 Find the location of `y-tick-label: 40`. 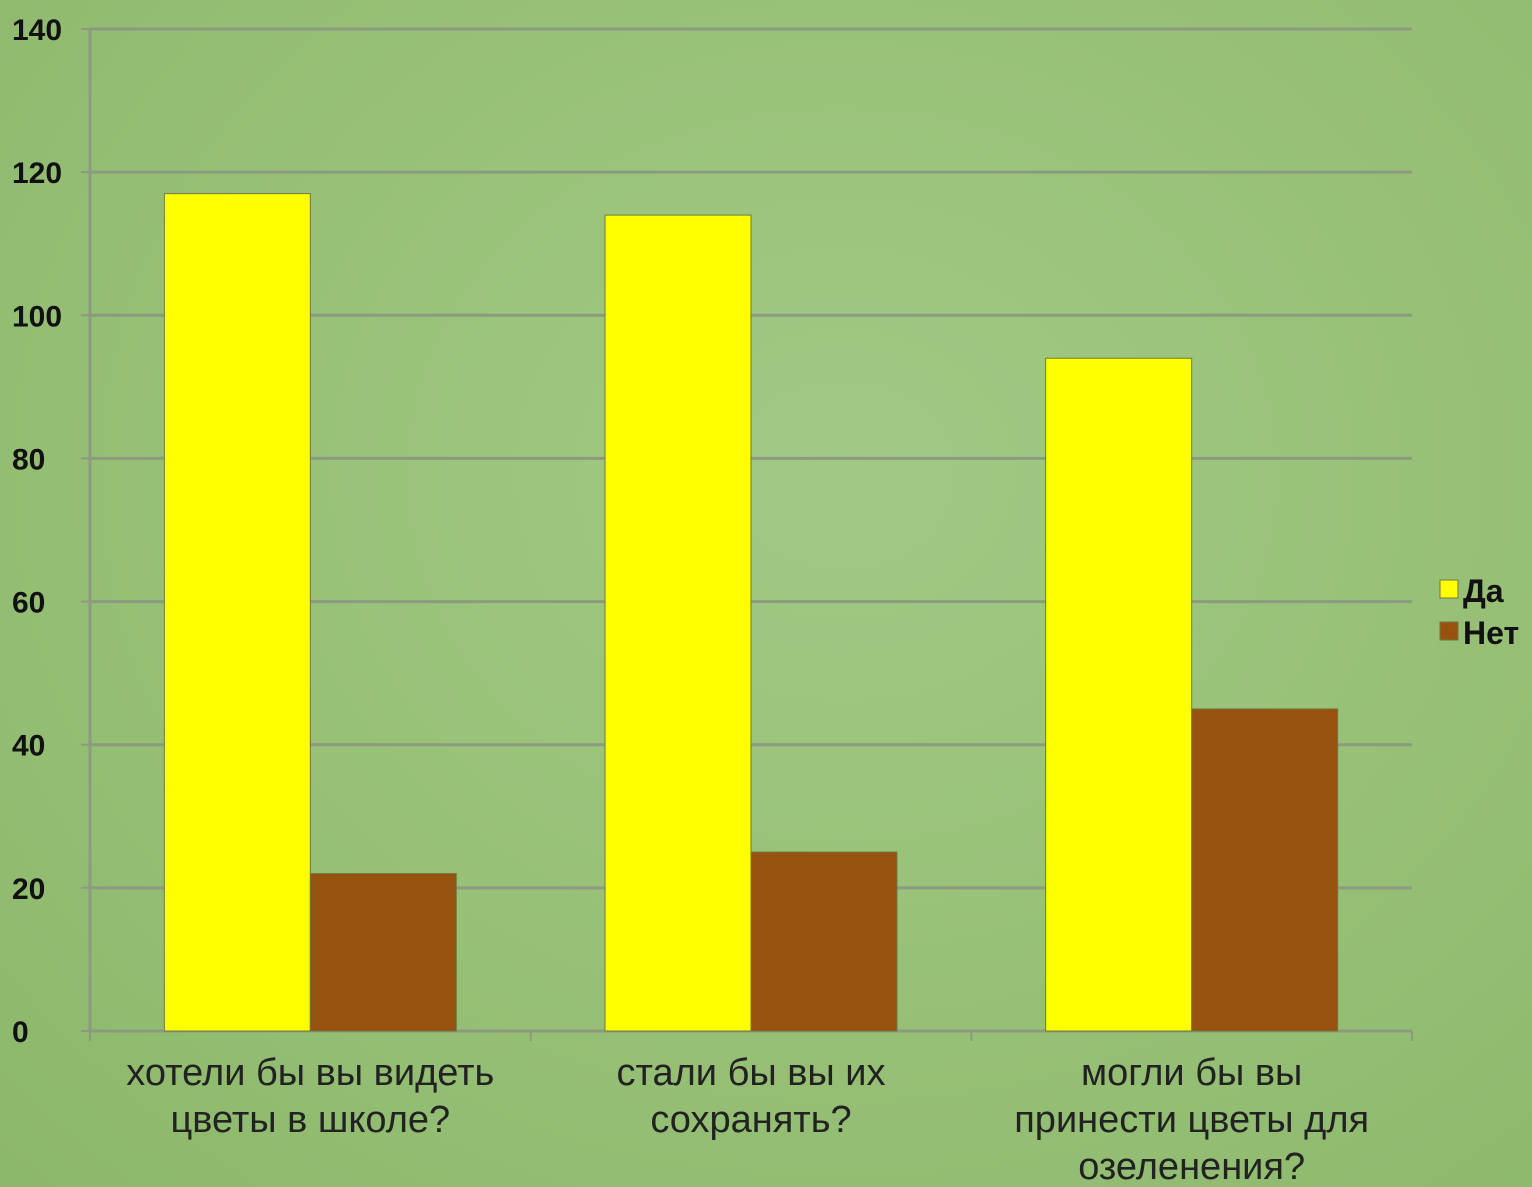

y-tick-label: 40 is located at coordinates (28, 746).